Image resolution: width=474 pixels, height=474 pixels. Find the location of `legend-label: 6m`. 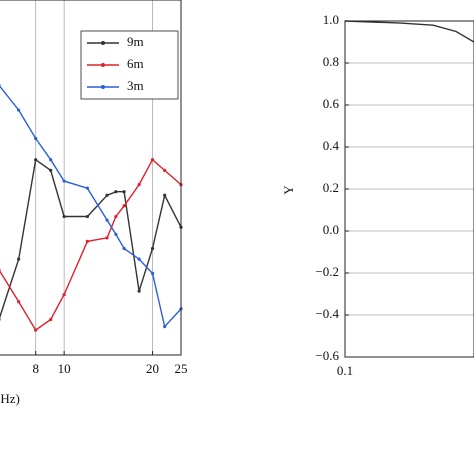

legend-label: 6m is located at coordinates (135, 63).